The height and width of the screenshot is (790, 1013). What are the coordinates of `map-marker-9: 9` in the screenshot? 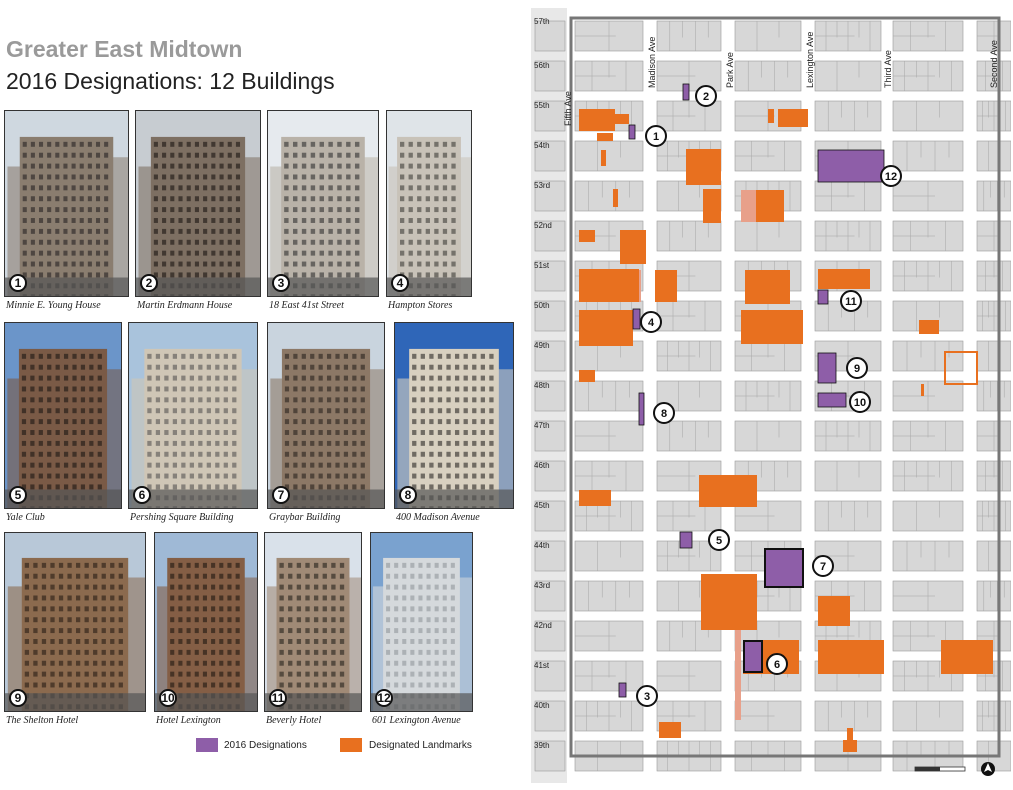 It's located at (857, 368).